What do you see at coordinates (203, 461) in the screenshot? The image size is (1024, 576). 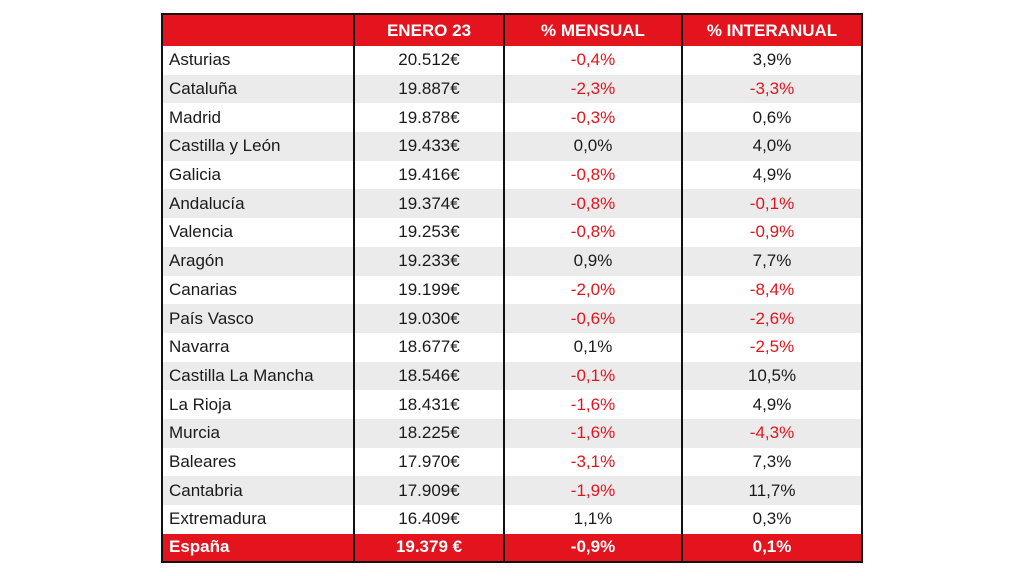 I see `region-cell: Baleares` at bounding box center [203, 461].